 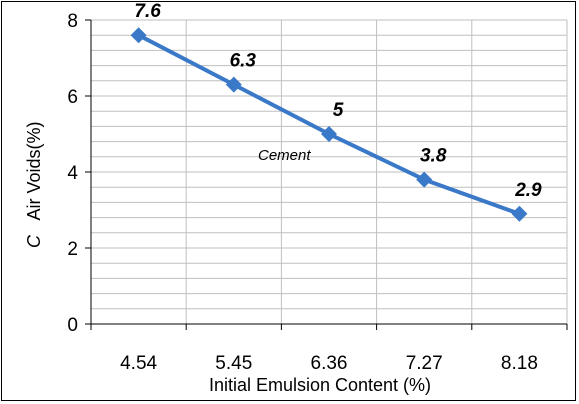 What do you see at coordinates (320, 385) in the screenshot?
I see `x-axis-title: Initial Emulsion Content (%)` at bounding box center [320, 385].